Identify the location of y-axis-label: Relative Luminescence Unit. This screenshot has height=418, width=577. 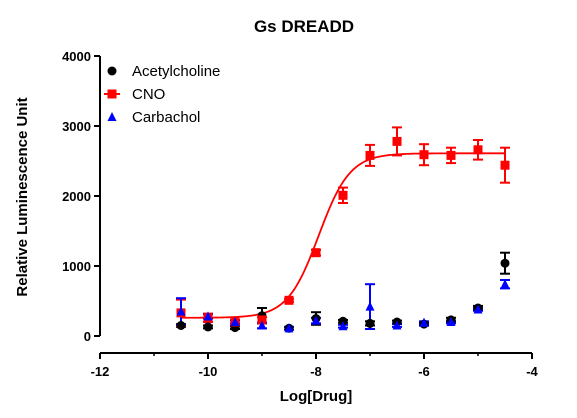
(22, 196).